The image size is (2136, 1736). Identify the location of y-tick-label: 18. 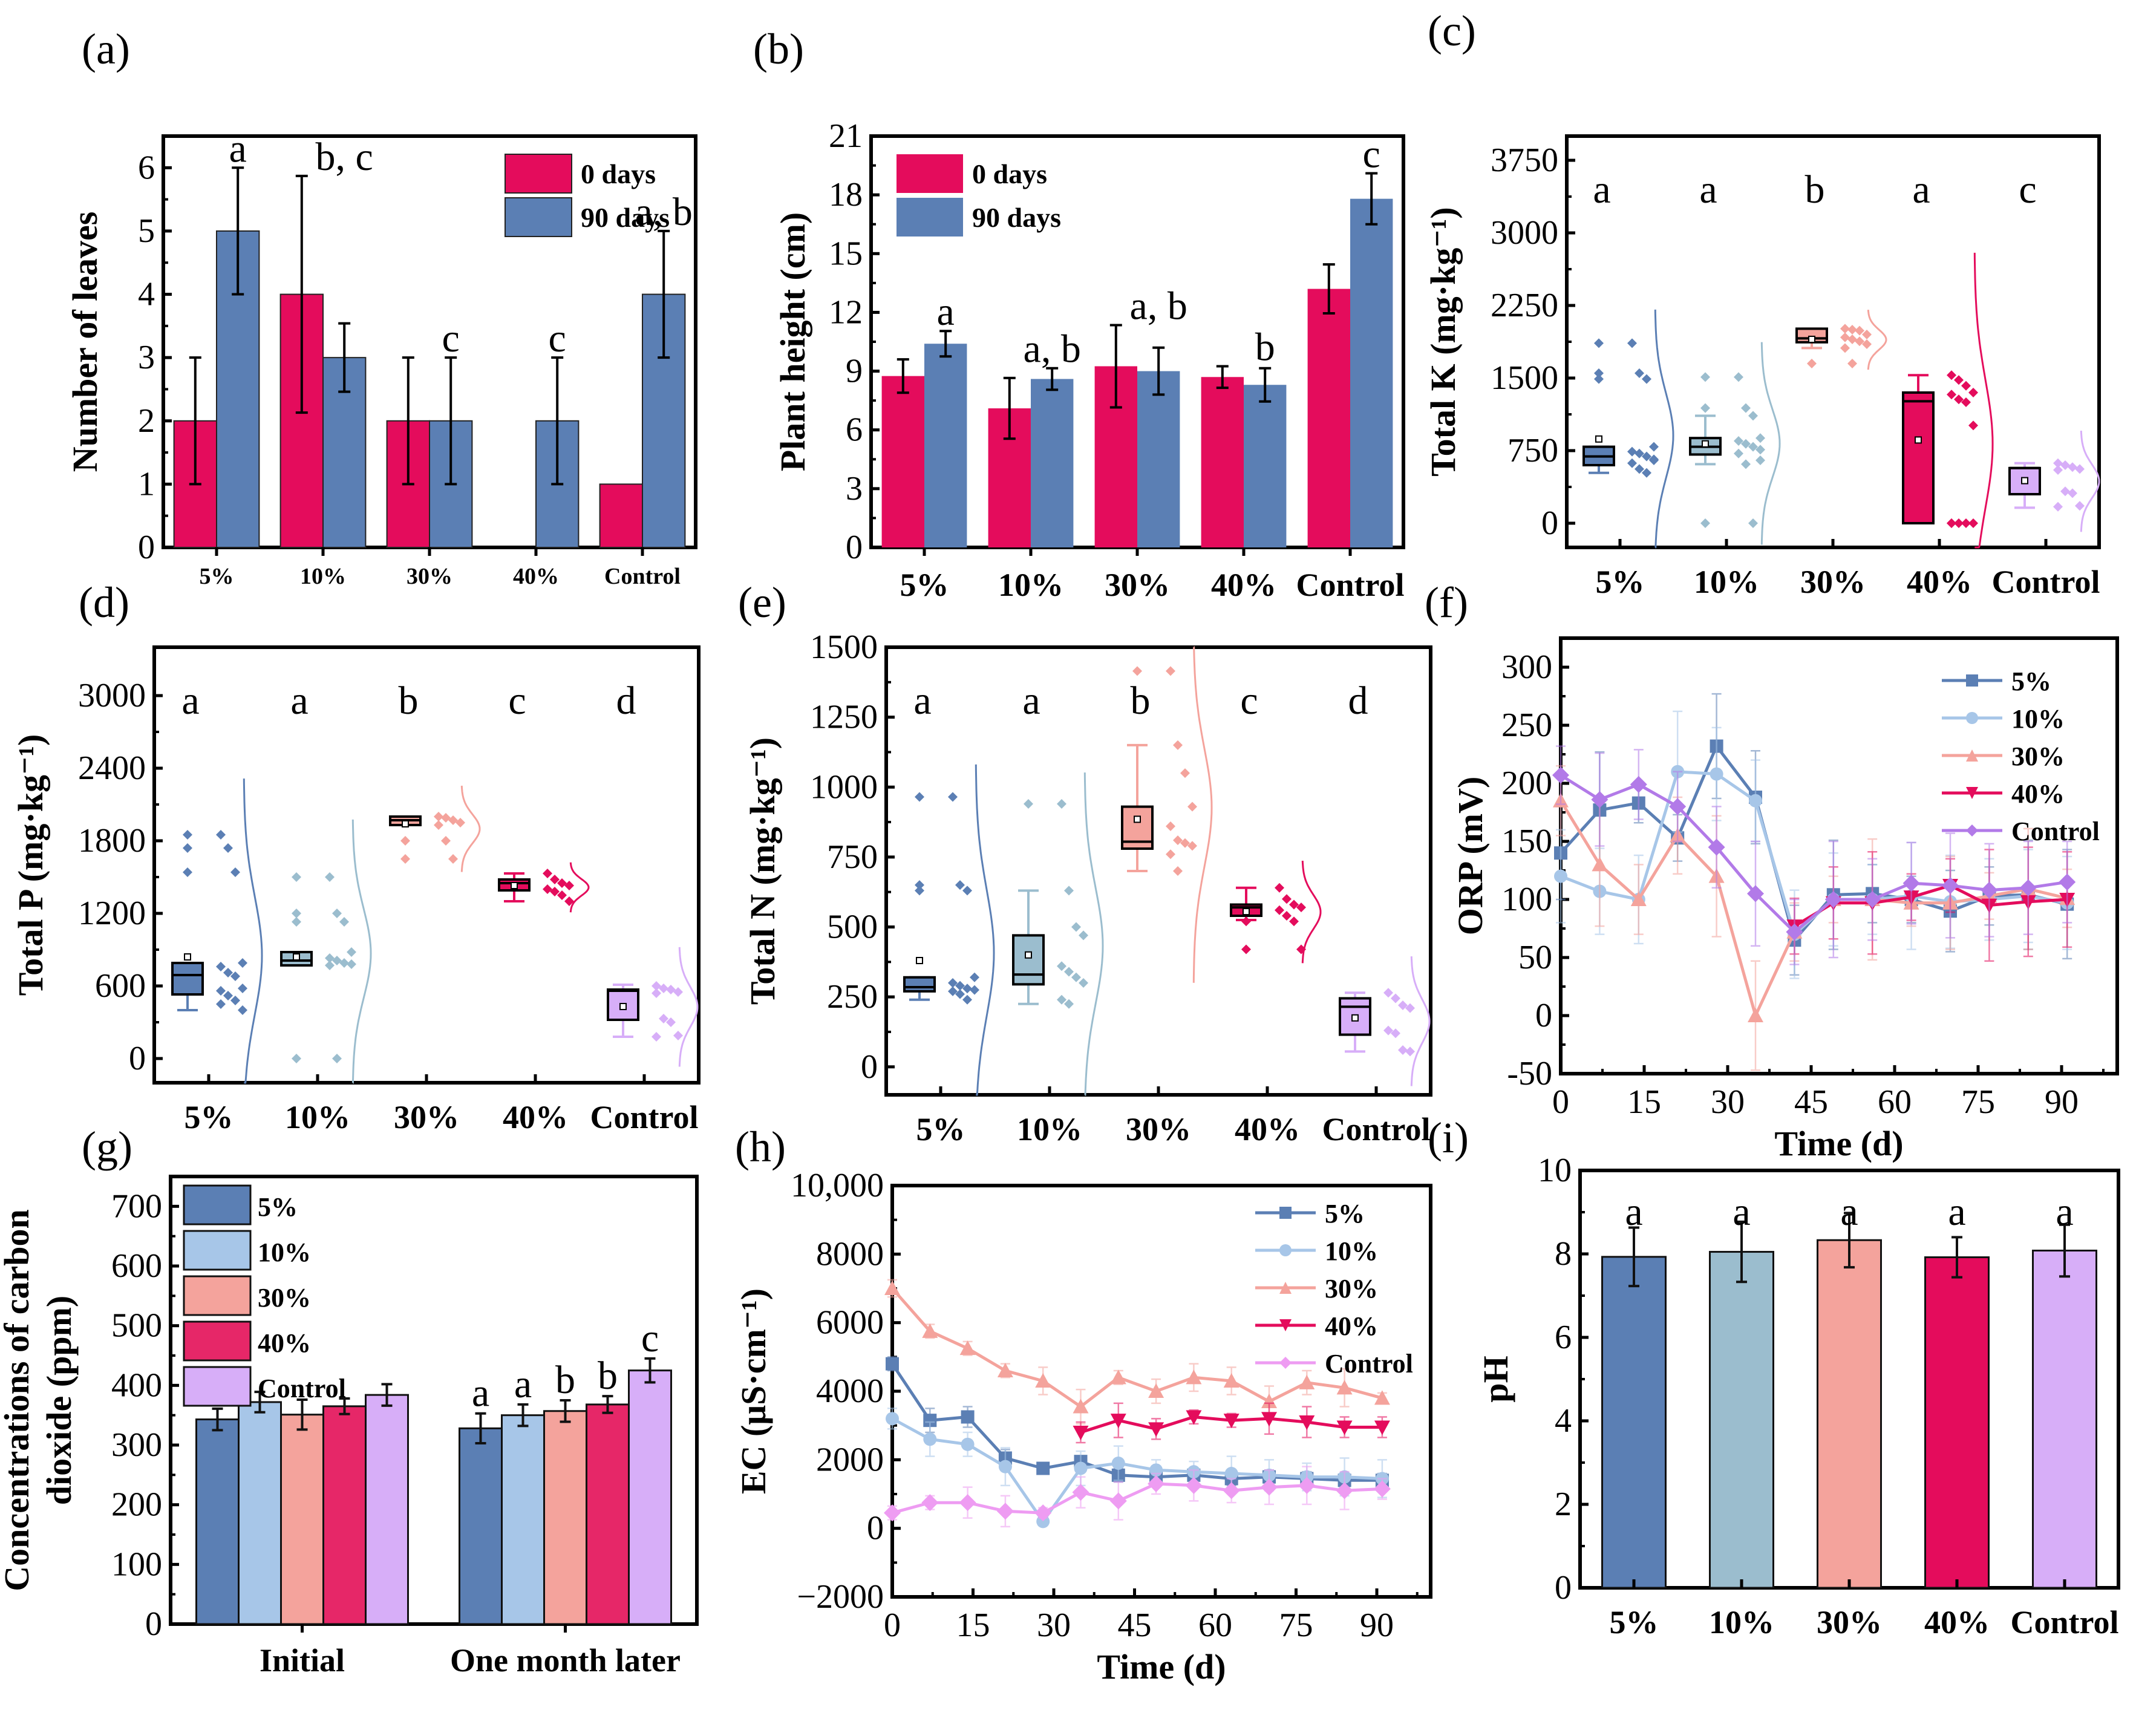
(846, 195).